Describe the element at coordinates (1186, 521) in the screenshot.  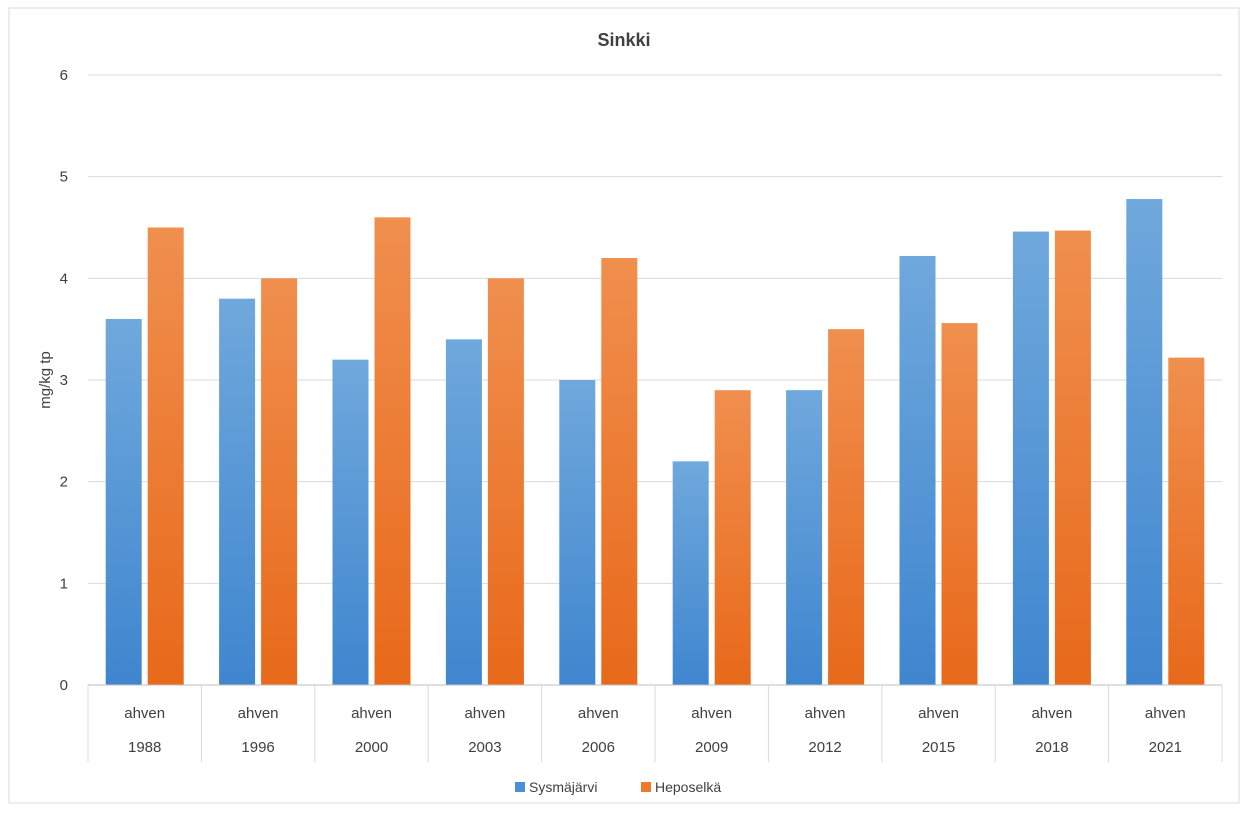
I see `bar-series-1-2021` at that location.